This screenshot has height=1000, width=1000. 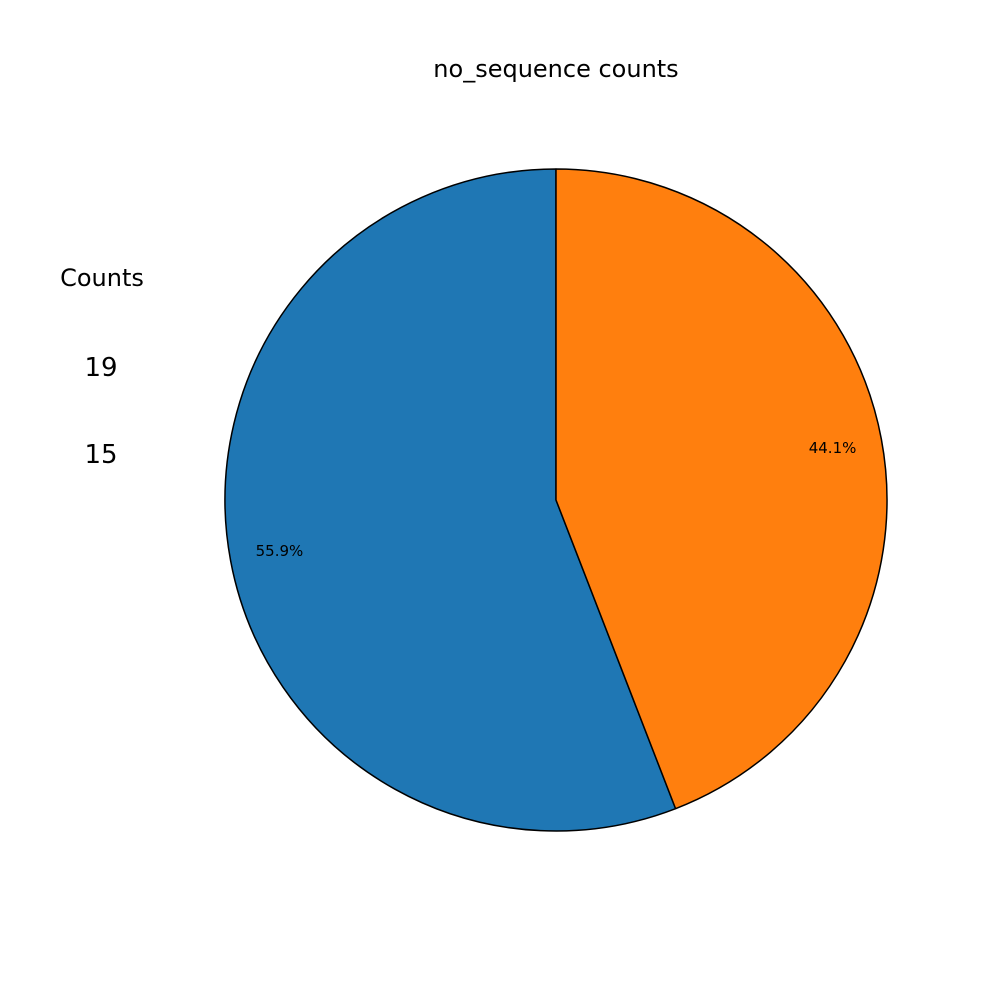 What do you see at coordinates (100, 455) in the screenshot?
I see `count-value: 15` at bounding box center [100, 455].